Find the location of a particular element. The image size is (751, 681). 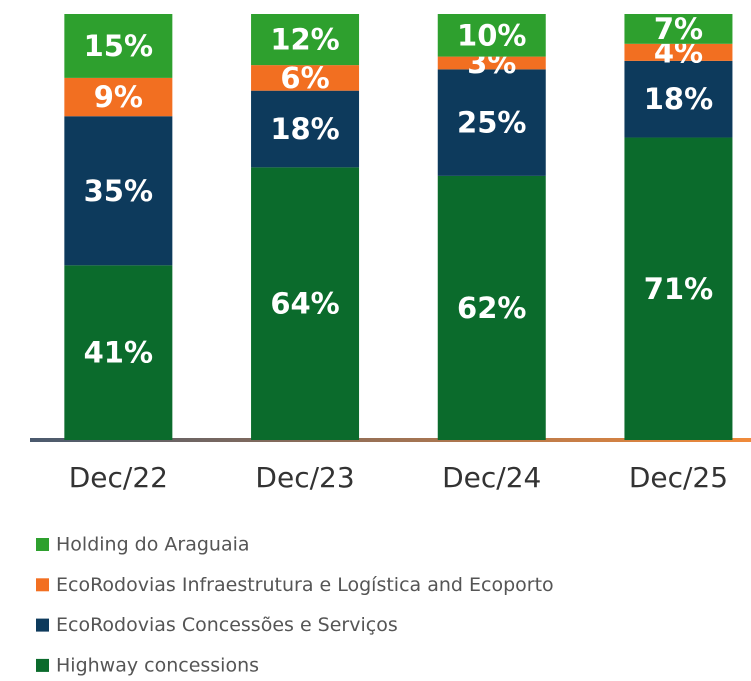

data-label: 62% is located at coordinates (491, 308).